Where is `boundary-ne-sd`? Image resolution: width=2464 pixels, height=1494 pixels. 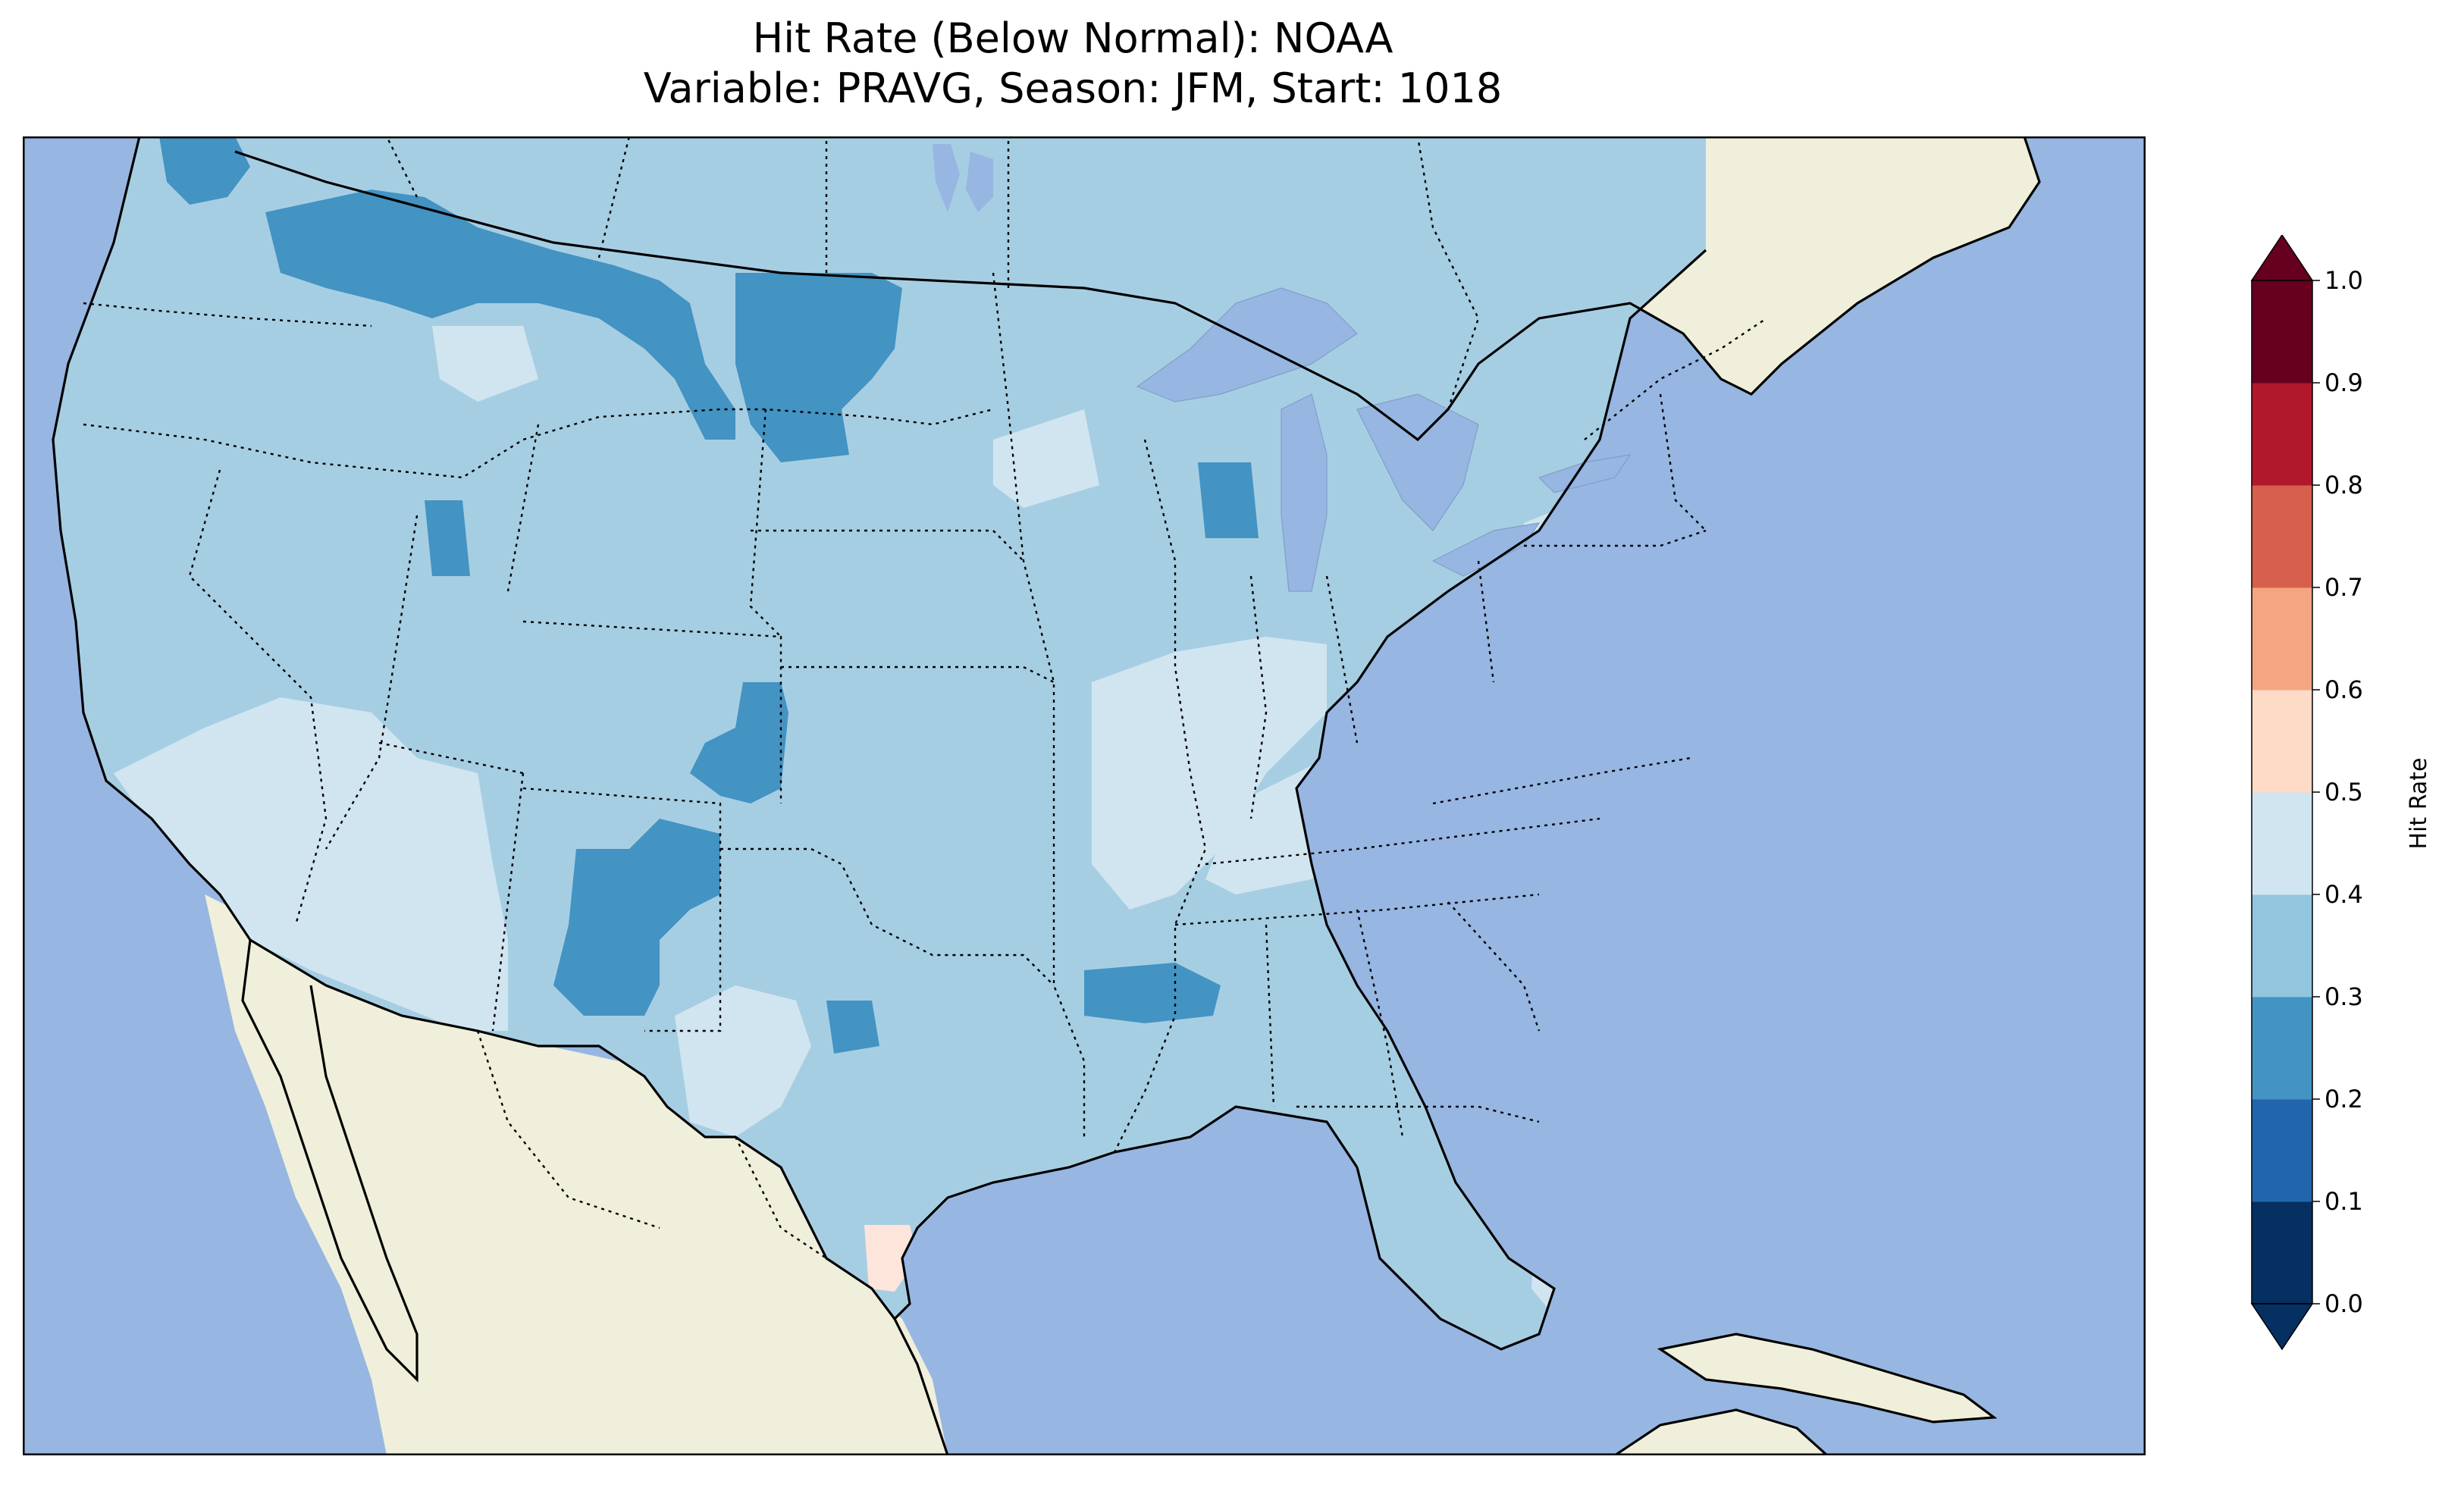
boundary-ne-sd is located at coordinates (766, 523).